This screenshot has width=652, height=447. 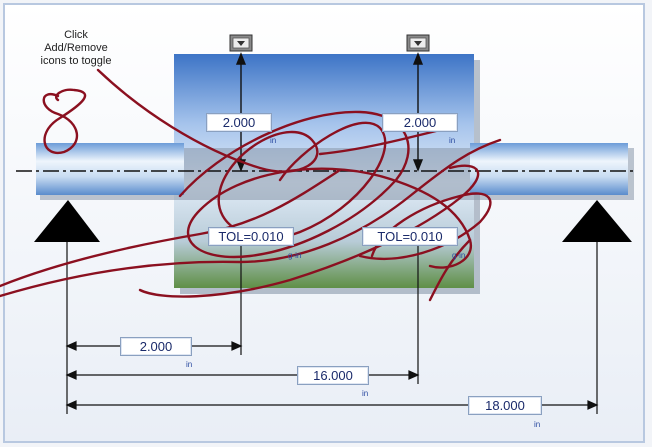 What do you see at coordinates (273, 140) in the screenshot?
I see `load-unit-left: in` at bounding box center [273, 140].